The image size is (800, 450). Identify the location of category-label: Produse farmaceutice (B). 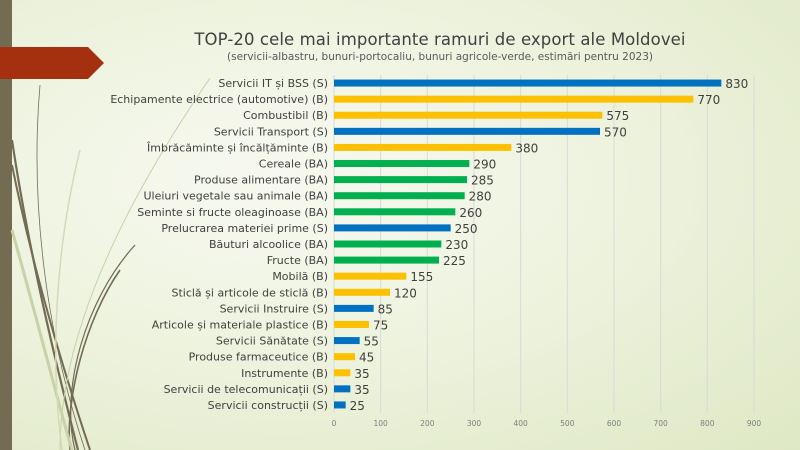
(258, 357).